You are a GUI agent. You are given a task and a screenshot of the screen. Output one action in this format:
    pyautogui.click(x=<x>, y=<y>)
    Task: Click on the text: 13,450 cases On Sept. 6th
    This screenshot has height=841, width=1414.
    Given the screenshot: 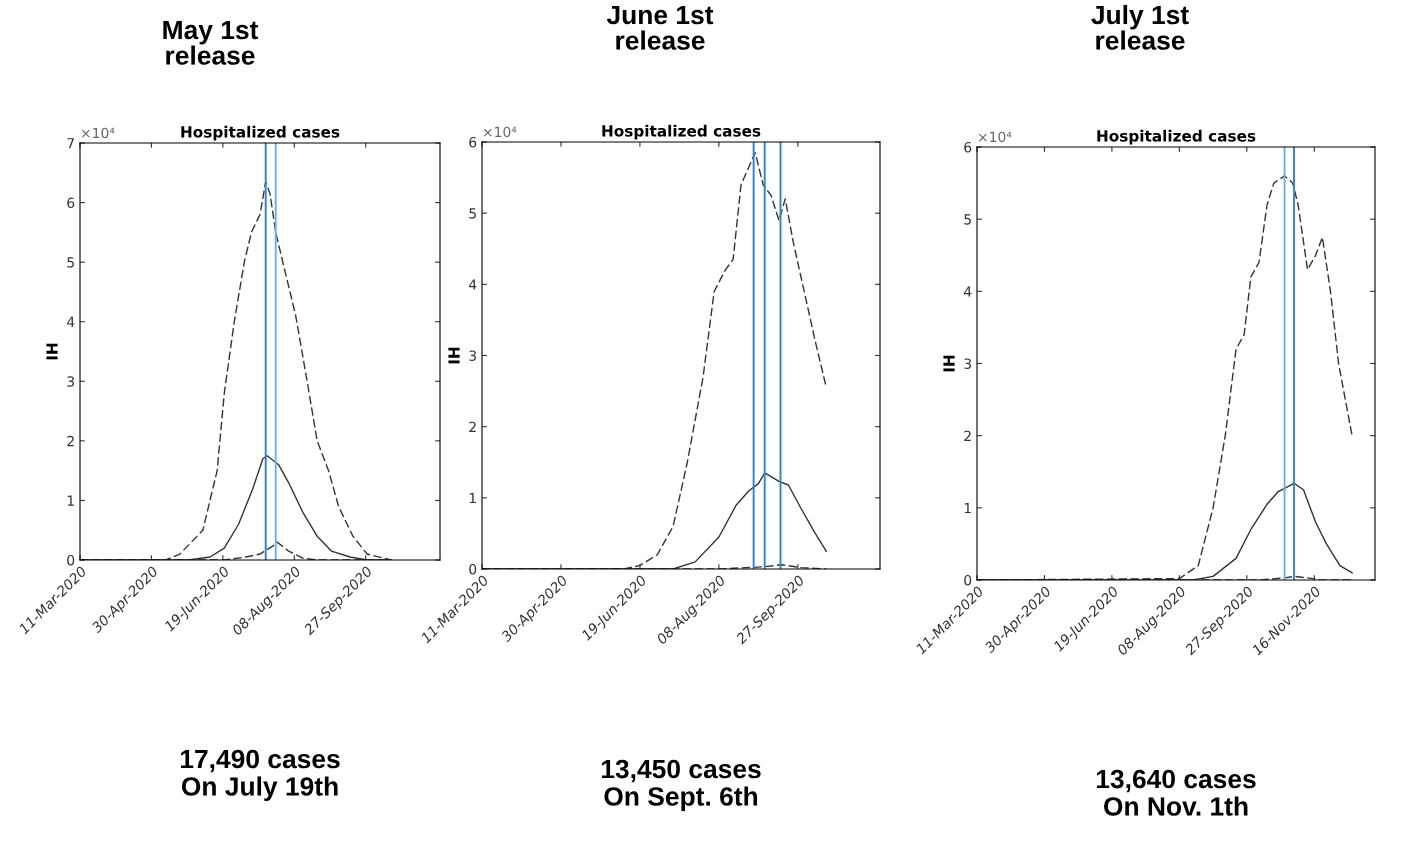 What is the action you would take?
    pyautogui.click(x=681, y=785)
    